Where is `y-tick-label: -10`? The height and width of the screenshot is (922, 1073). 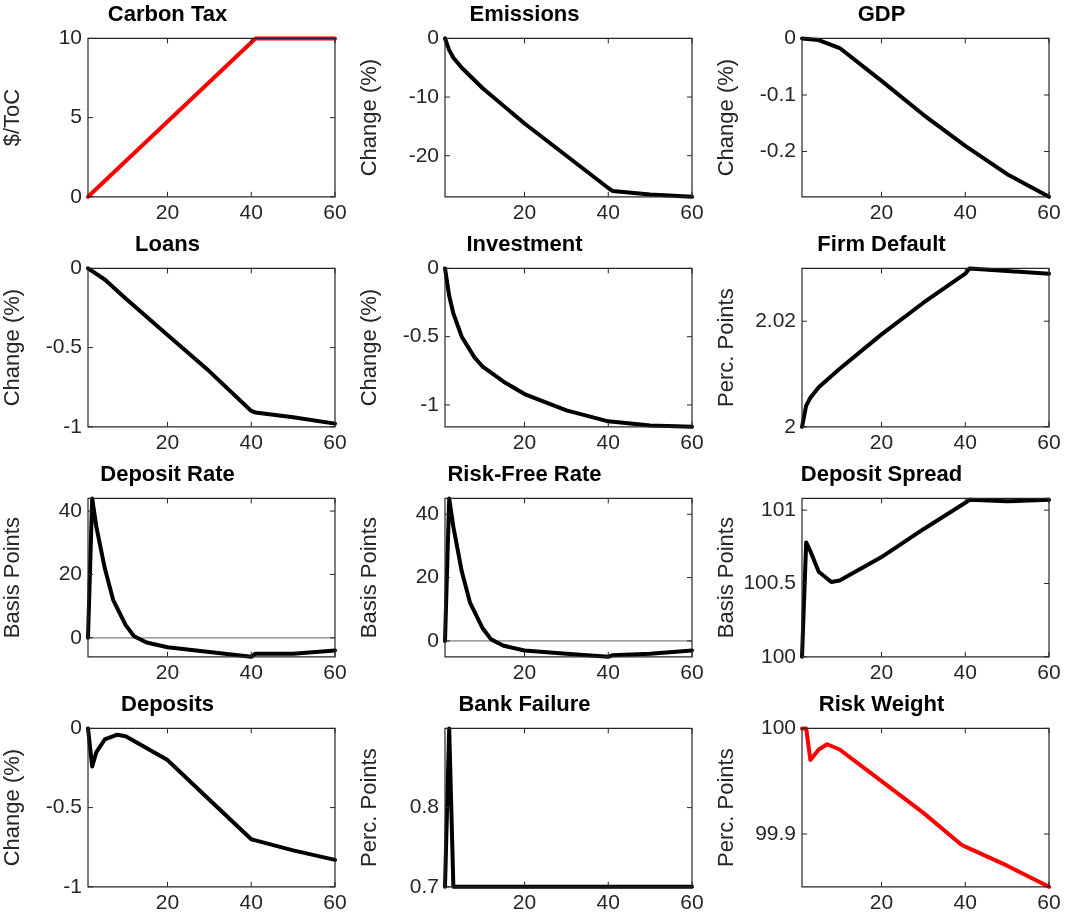 y-tick-label: -10 is located at coordinates (423, 95).